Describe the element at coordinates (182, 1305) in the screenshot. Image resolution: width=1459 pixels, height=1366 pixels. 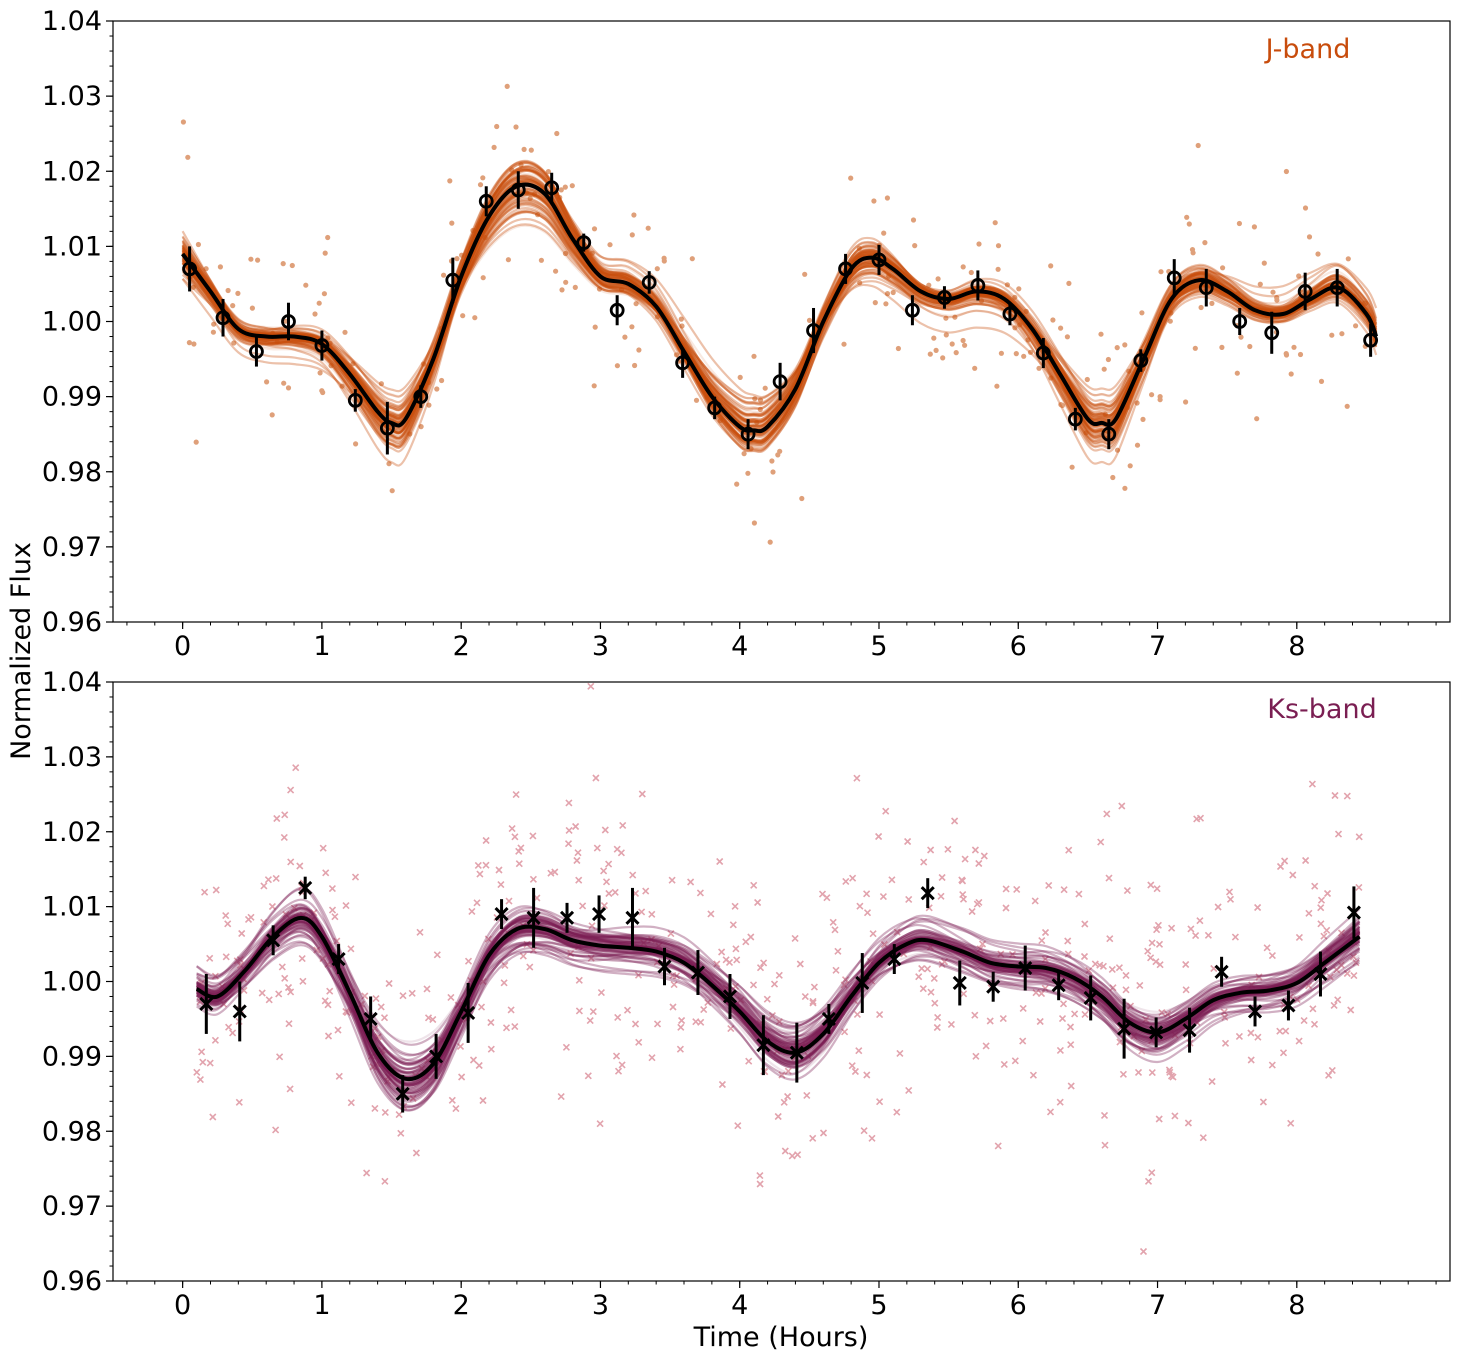
I see `x-tick-label: 0` at that location.